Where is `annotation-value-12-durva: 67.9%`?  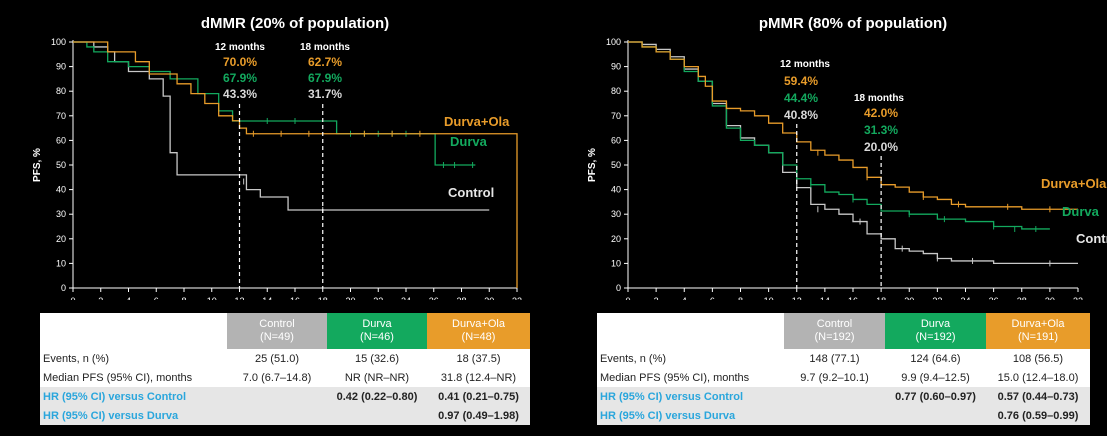 annotation-value-12-durva: 67.9% is located at coordinates (240, 78).